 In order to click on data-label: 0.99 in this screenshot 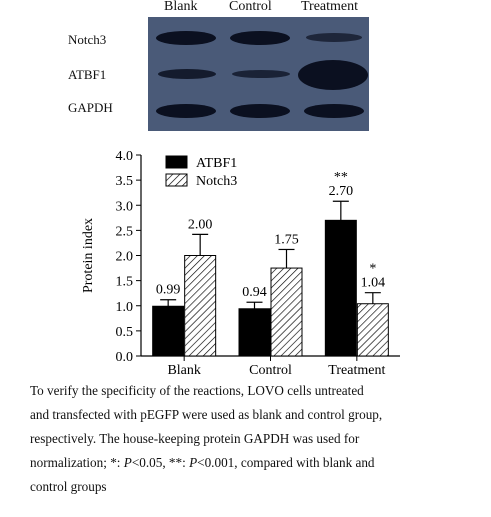, I will do `click(168, 290)`.